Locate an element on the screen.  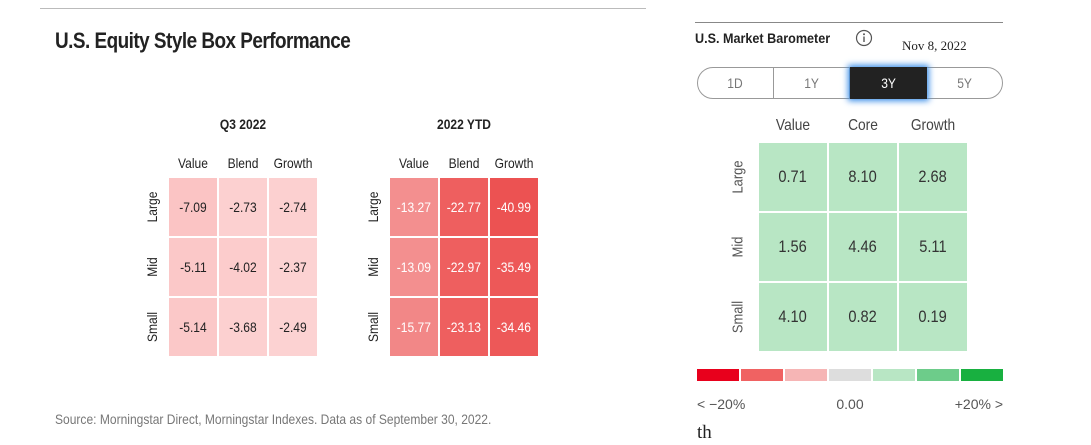
cell-value: 4.10 is located at coordinates (793, 316).